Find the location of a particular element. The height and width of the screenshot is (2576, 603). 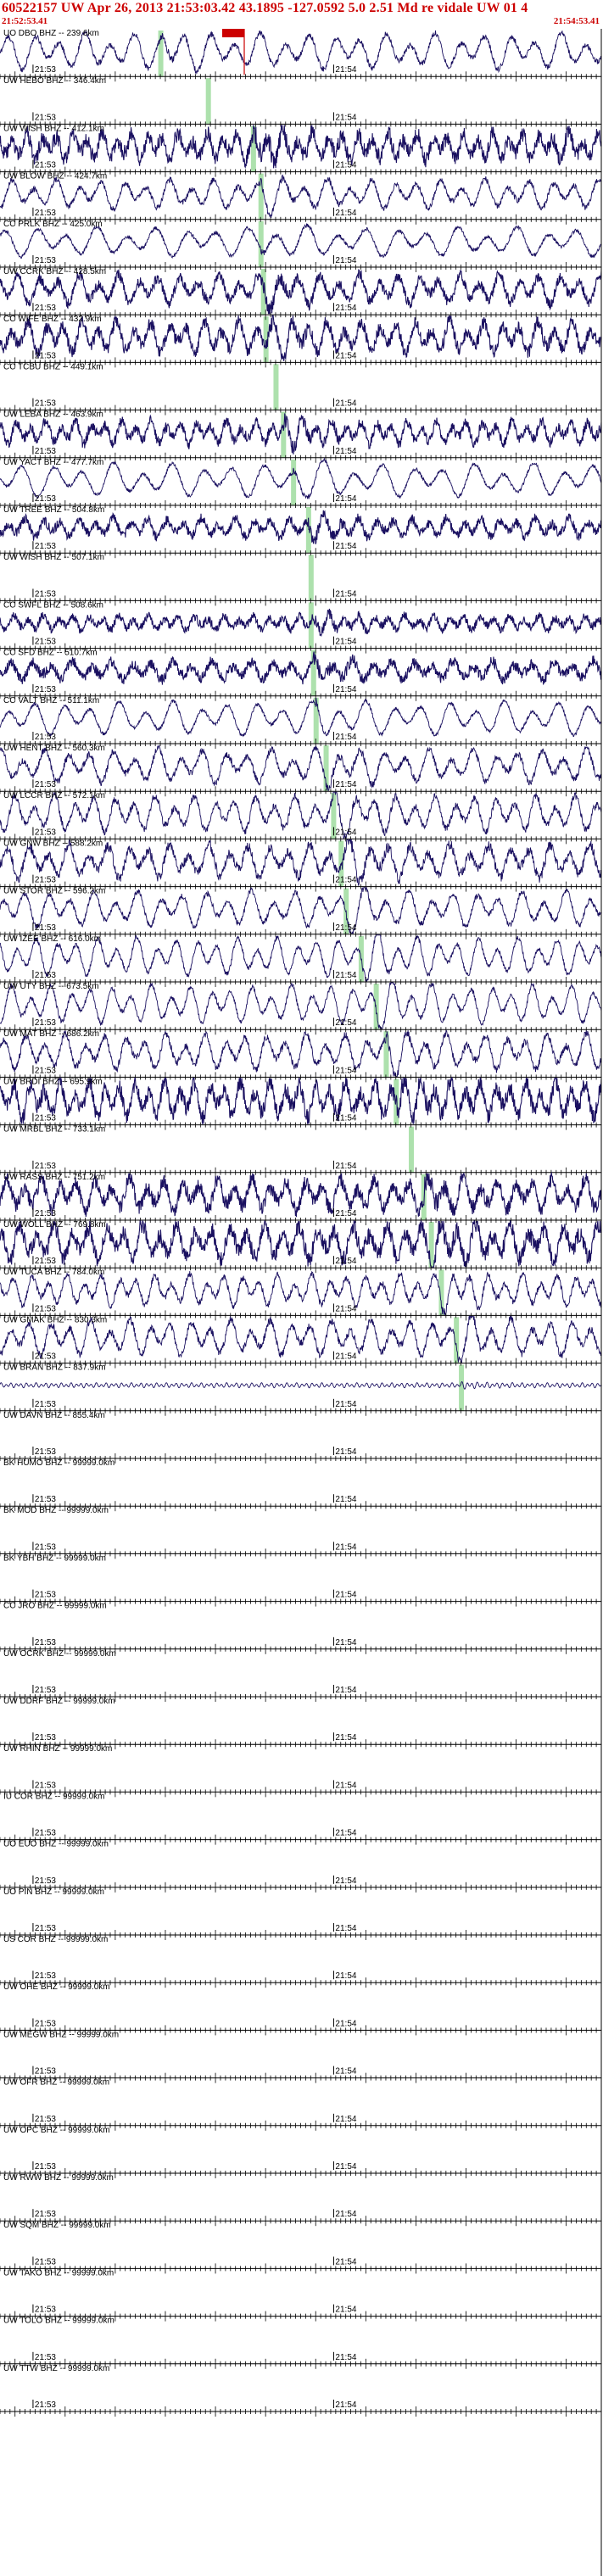

station-label: UW LEBA BHZ -- 463.9km is located at coordinates (53, 415).